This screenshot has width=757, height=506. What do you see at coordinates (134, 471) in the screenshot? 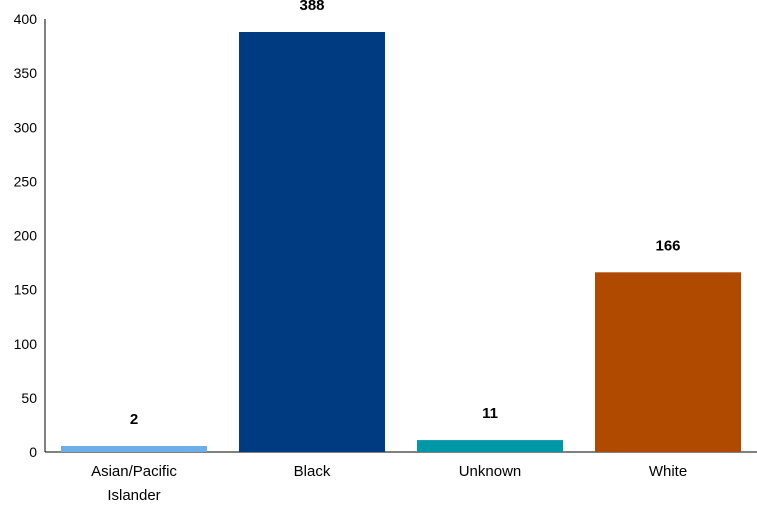
I see `x-tick-label: Asian/Pacific` at bounding box center [134, 471].